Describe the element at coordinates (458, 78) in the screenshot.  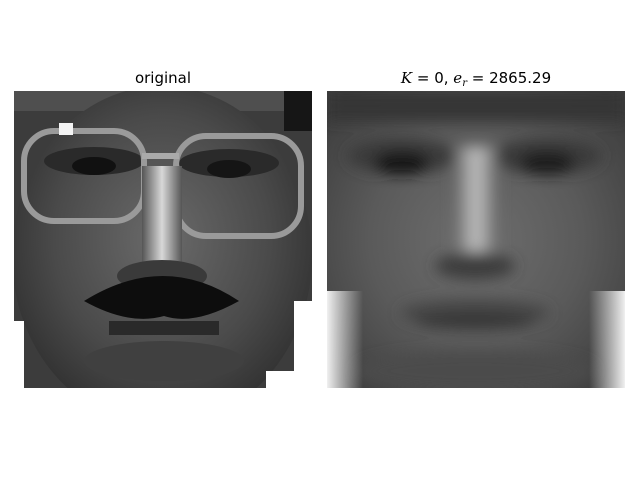
I see `e-symbol: e` at that location.